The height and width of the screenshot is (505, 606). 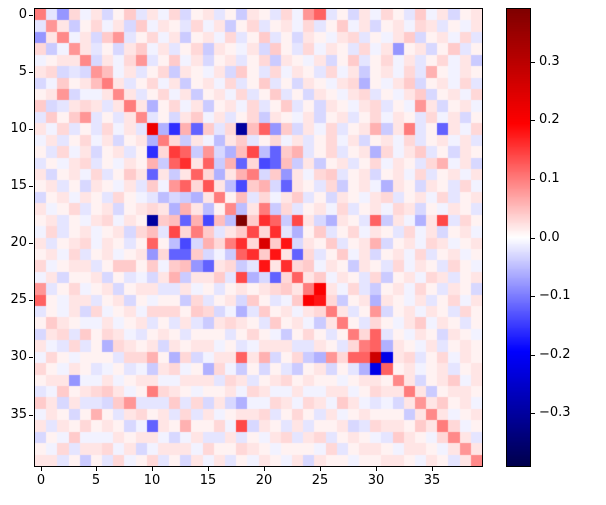 What do you see at coordinates (152, 480) in the screenshot?
I see `x-tick-label: 10` at bounding box center [152, 480].